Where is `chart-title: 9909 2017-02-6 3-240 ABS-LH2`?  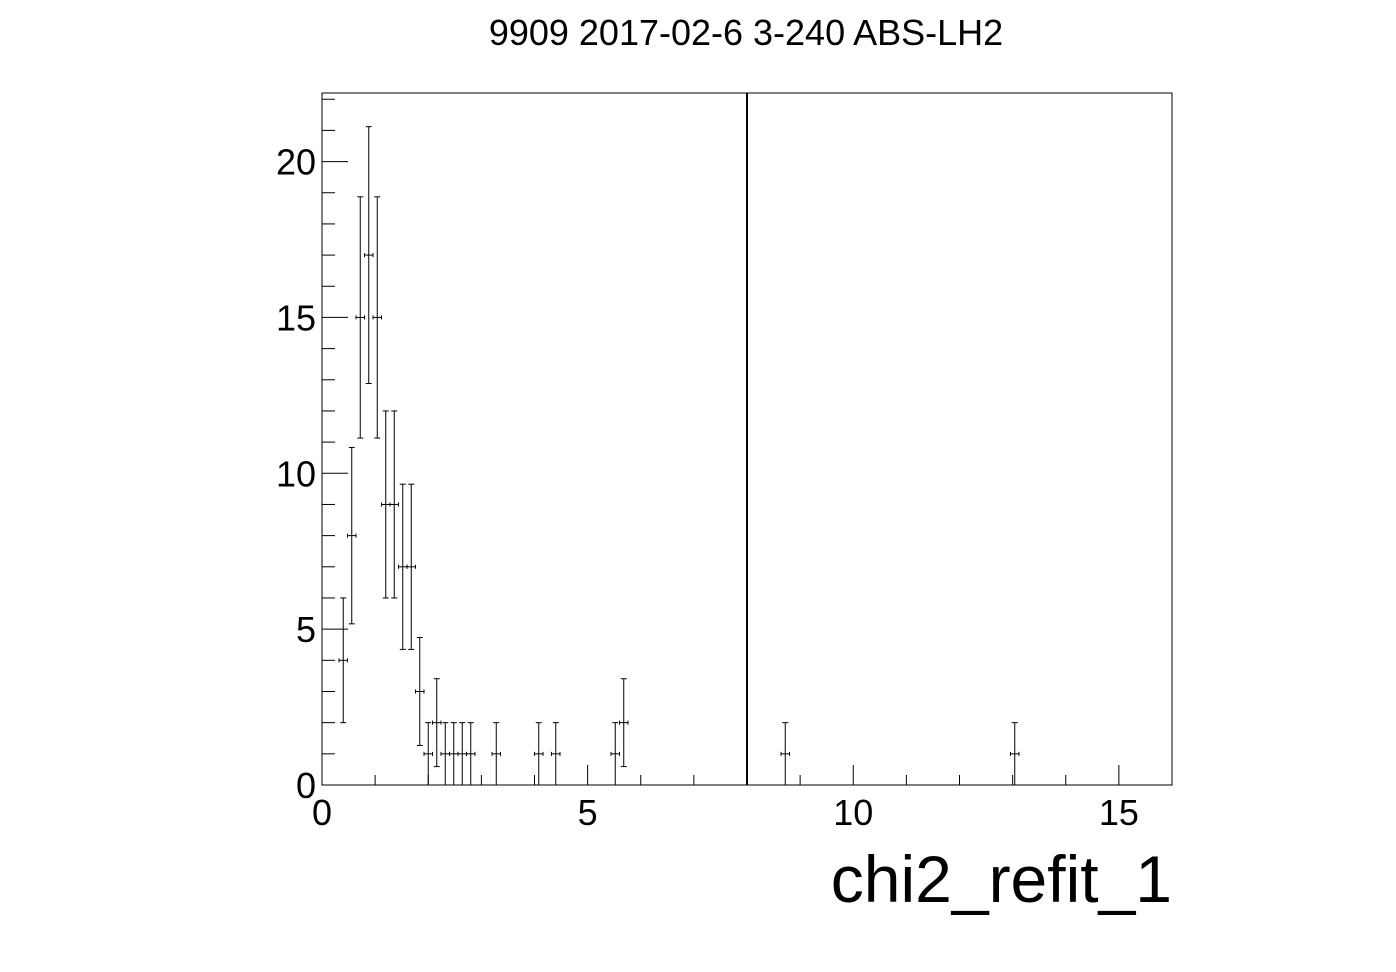 chart-title: 9909 2017-02-6 3-240 ABS-LH2 is located at coordinates (746, 32).